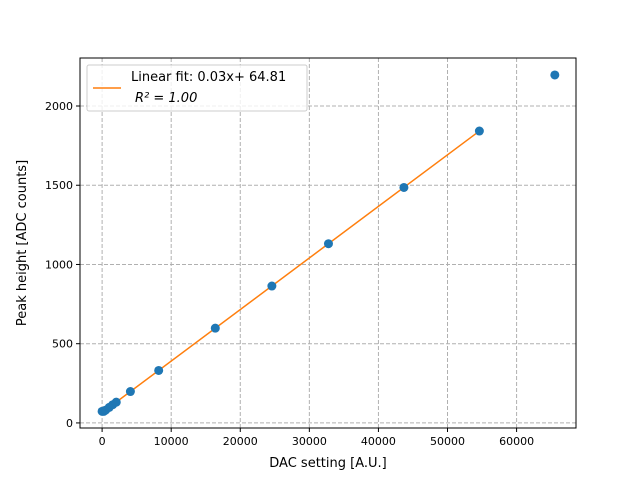  I want to click on x-tick-label: 60000, so click(516, 441).